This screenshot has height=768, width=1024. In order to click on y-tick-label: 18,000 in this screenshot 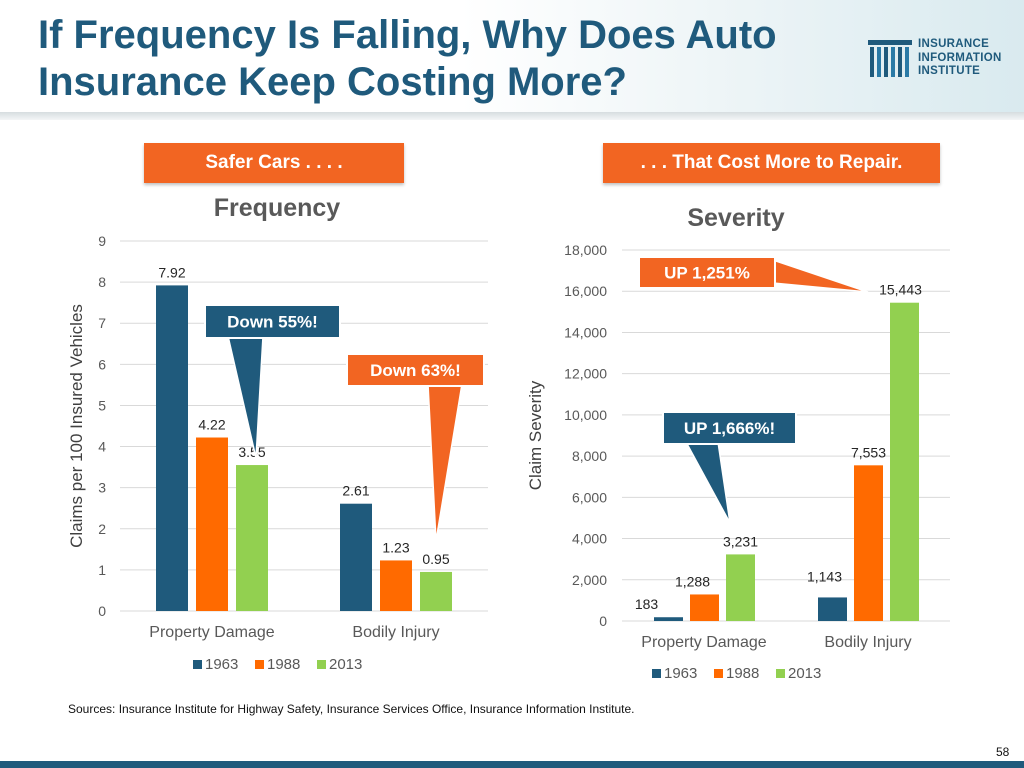, I will do `click(585, 250)`.